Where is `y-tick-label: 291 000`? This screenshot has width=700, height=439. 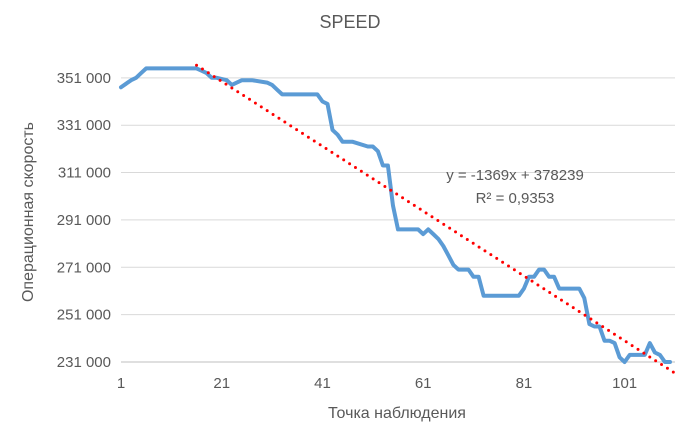
y-tick-label: 291 000 is located at coordinates (84, 220).